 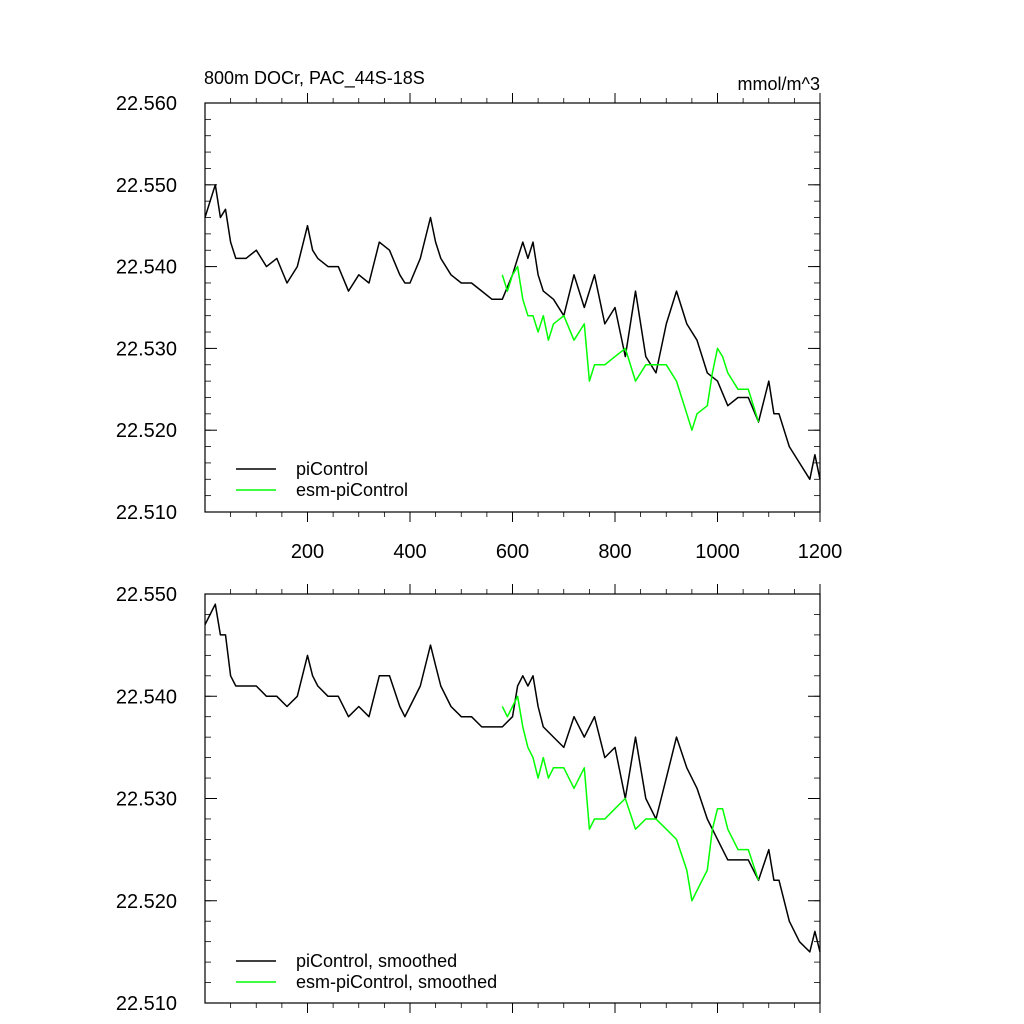 I want to click on x-tick-label: 400, so click(x=409, y=552).